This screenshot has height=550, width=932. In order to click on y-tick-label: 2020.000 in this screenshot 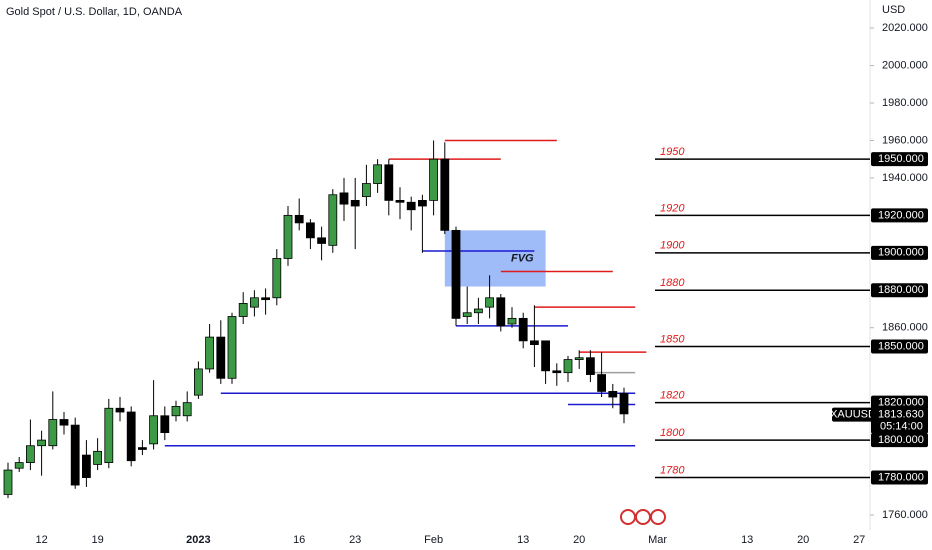, I will do `click(905, 28)`.